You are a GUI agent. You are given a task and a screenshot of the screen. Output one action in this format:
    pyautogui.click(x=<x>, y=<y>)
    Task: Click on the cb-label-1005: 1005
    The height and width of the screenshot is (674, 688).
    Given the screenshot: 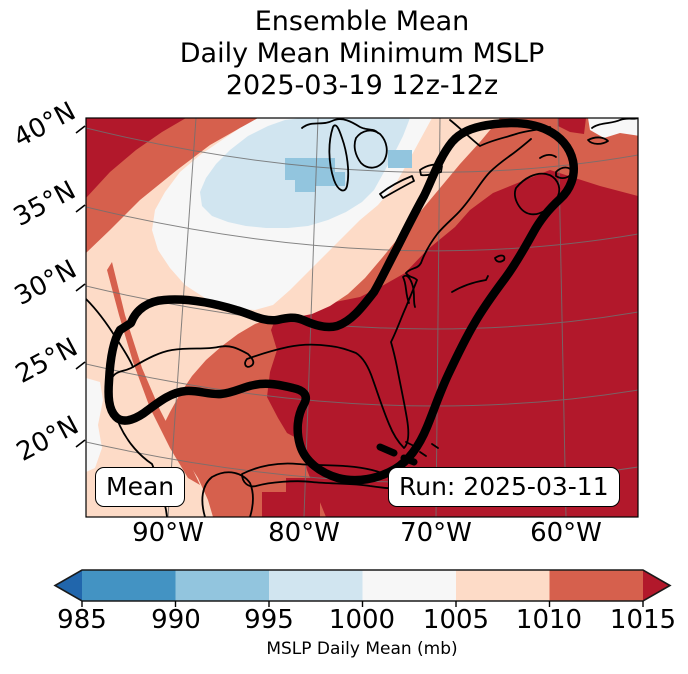 What is the action you would take?
    pyautogui.click(x=456, y=620)
    